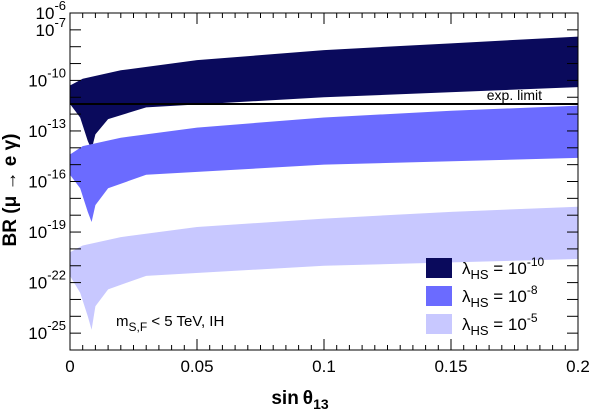  Describe the element at coordinates (532, 318) in the screenshot. I see `legend-power: -5` at that location.